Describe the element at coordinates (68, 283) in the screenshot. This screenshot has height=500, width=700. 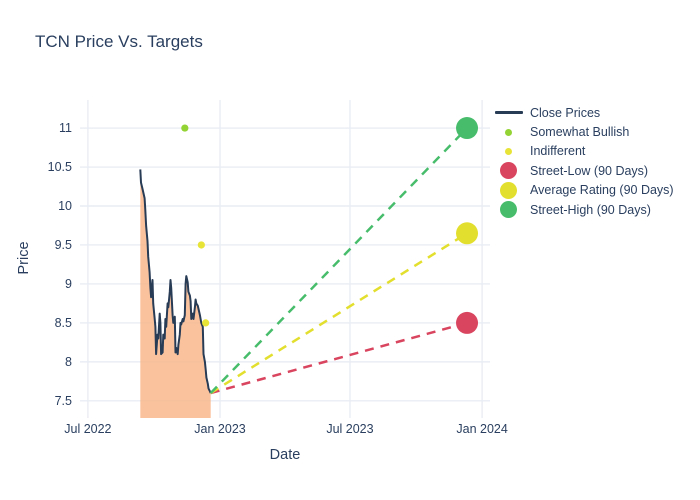
I see `y-tick-label: 9` at that location.